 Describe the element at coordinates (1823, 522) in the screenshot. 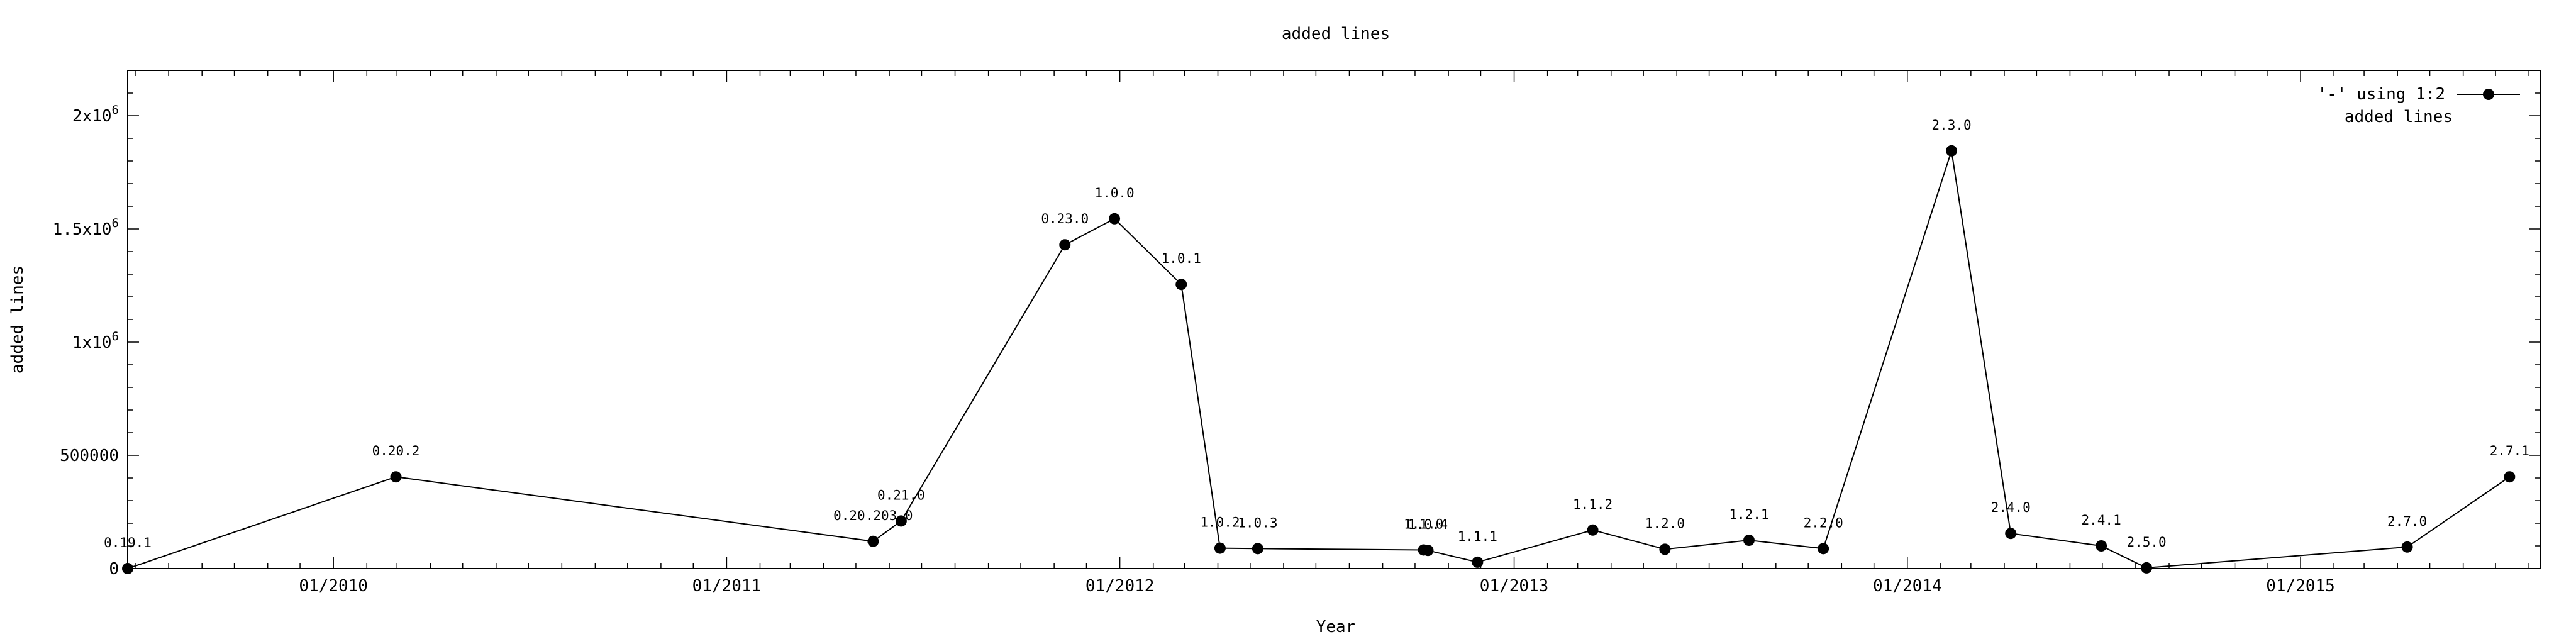

I see `data-point-label: 2.2.0` at that location.